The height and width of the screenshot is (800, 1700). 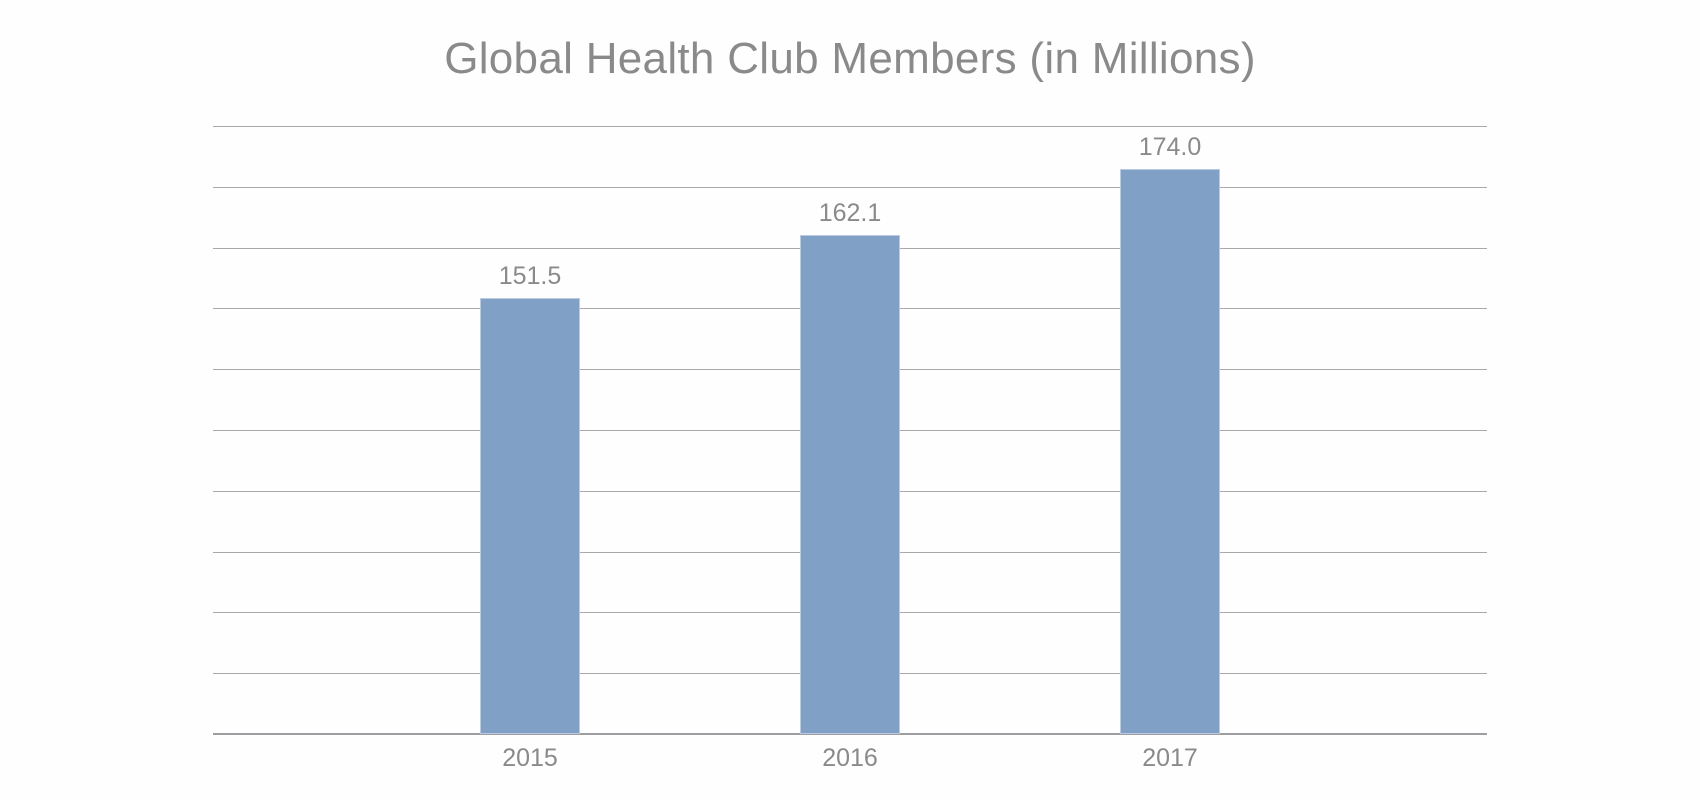 What do you see at coordinates (1170, 758) in the screenshot?
I see `x-tick-label-2017: 2017` at bounding box center [1170, 758].